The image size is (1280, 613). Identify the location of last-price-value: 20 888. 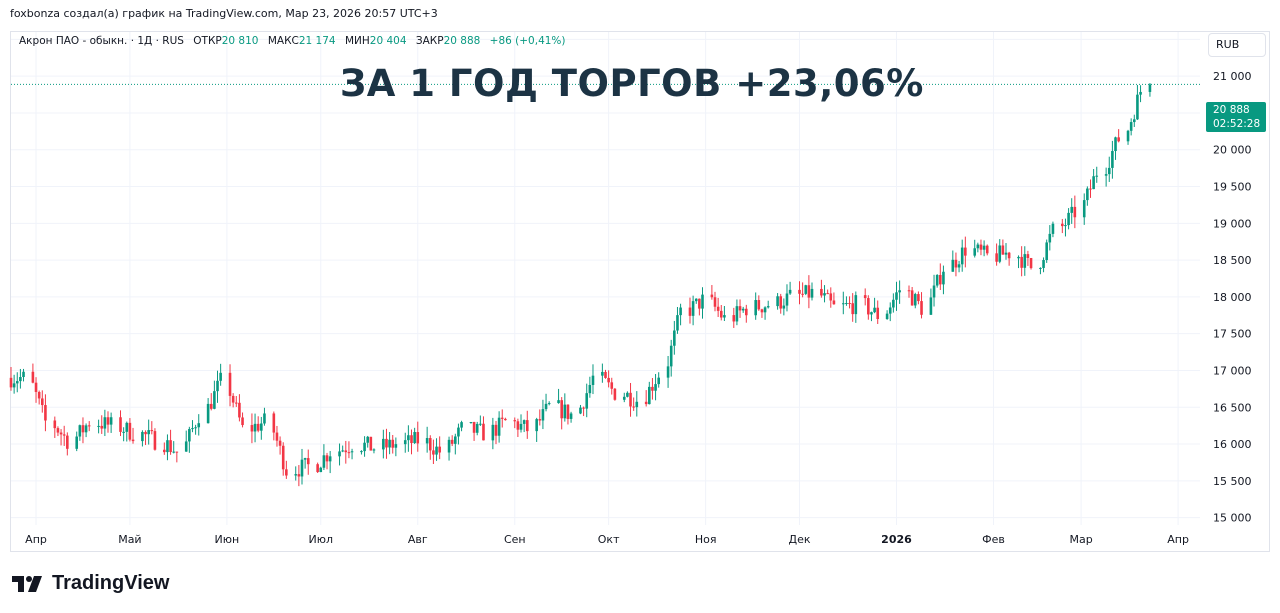
(1231, 110).